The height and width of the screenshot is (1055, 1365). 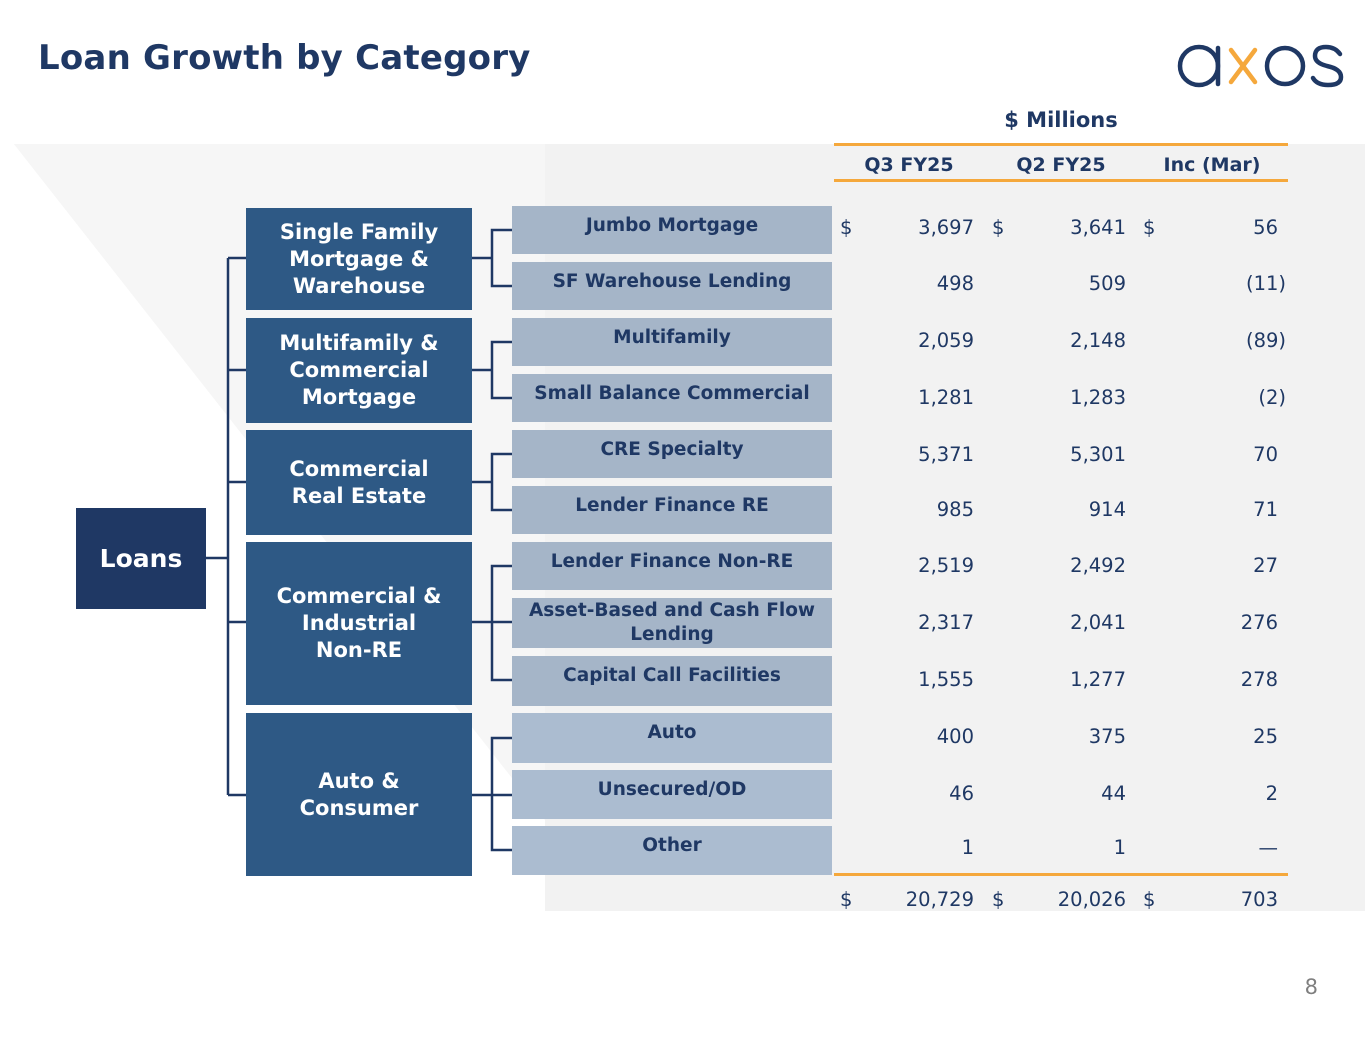 What do you see at coordinates (998, 899) in the screenshot?
I see `total-dollar-q2: $` at bounding box center [998, 899].